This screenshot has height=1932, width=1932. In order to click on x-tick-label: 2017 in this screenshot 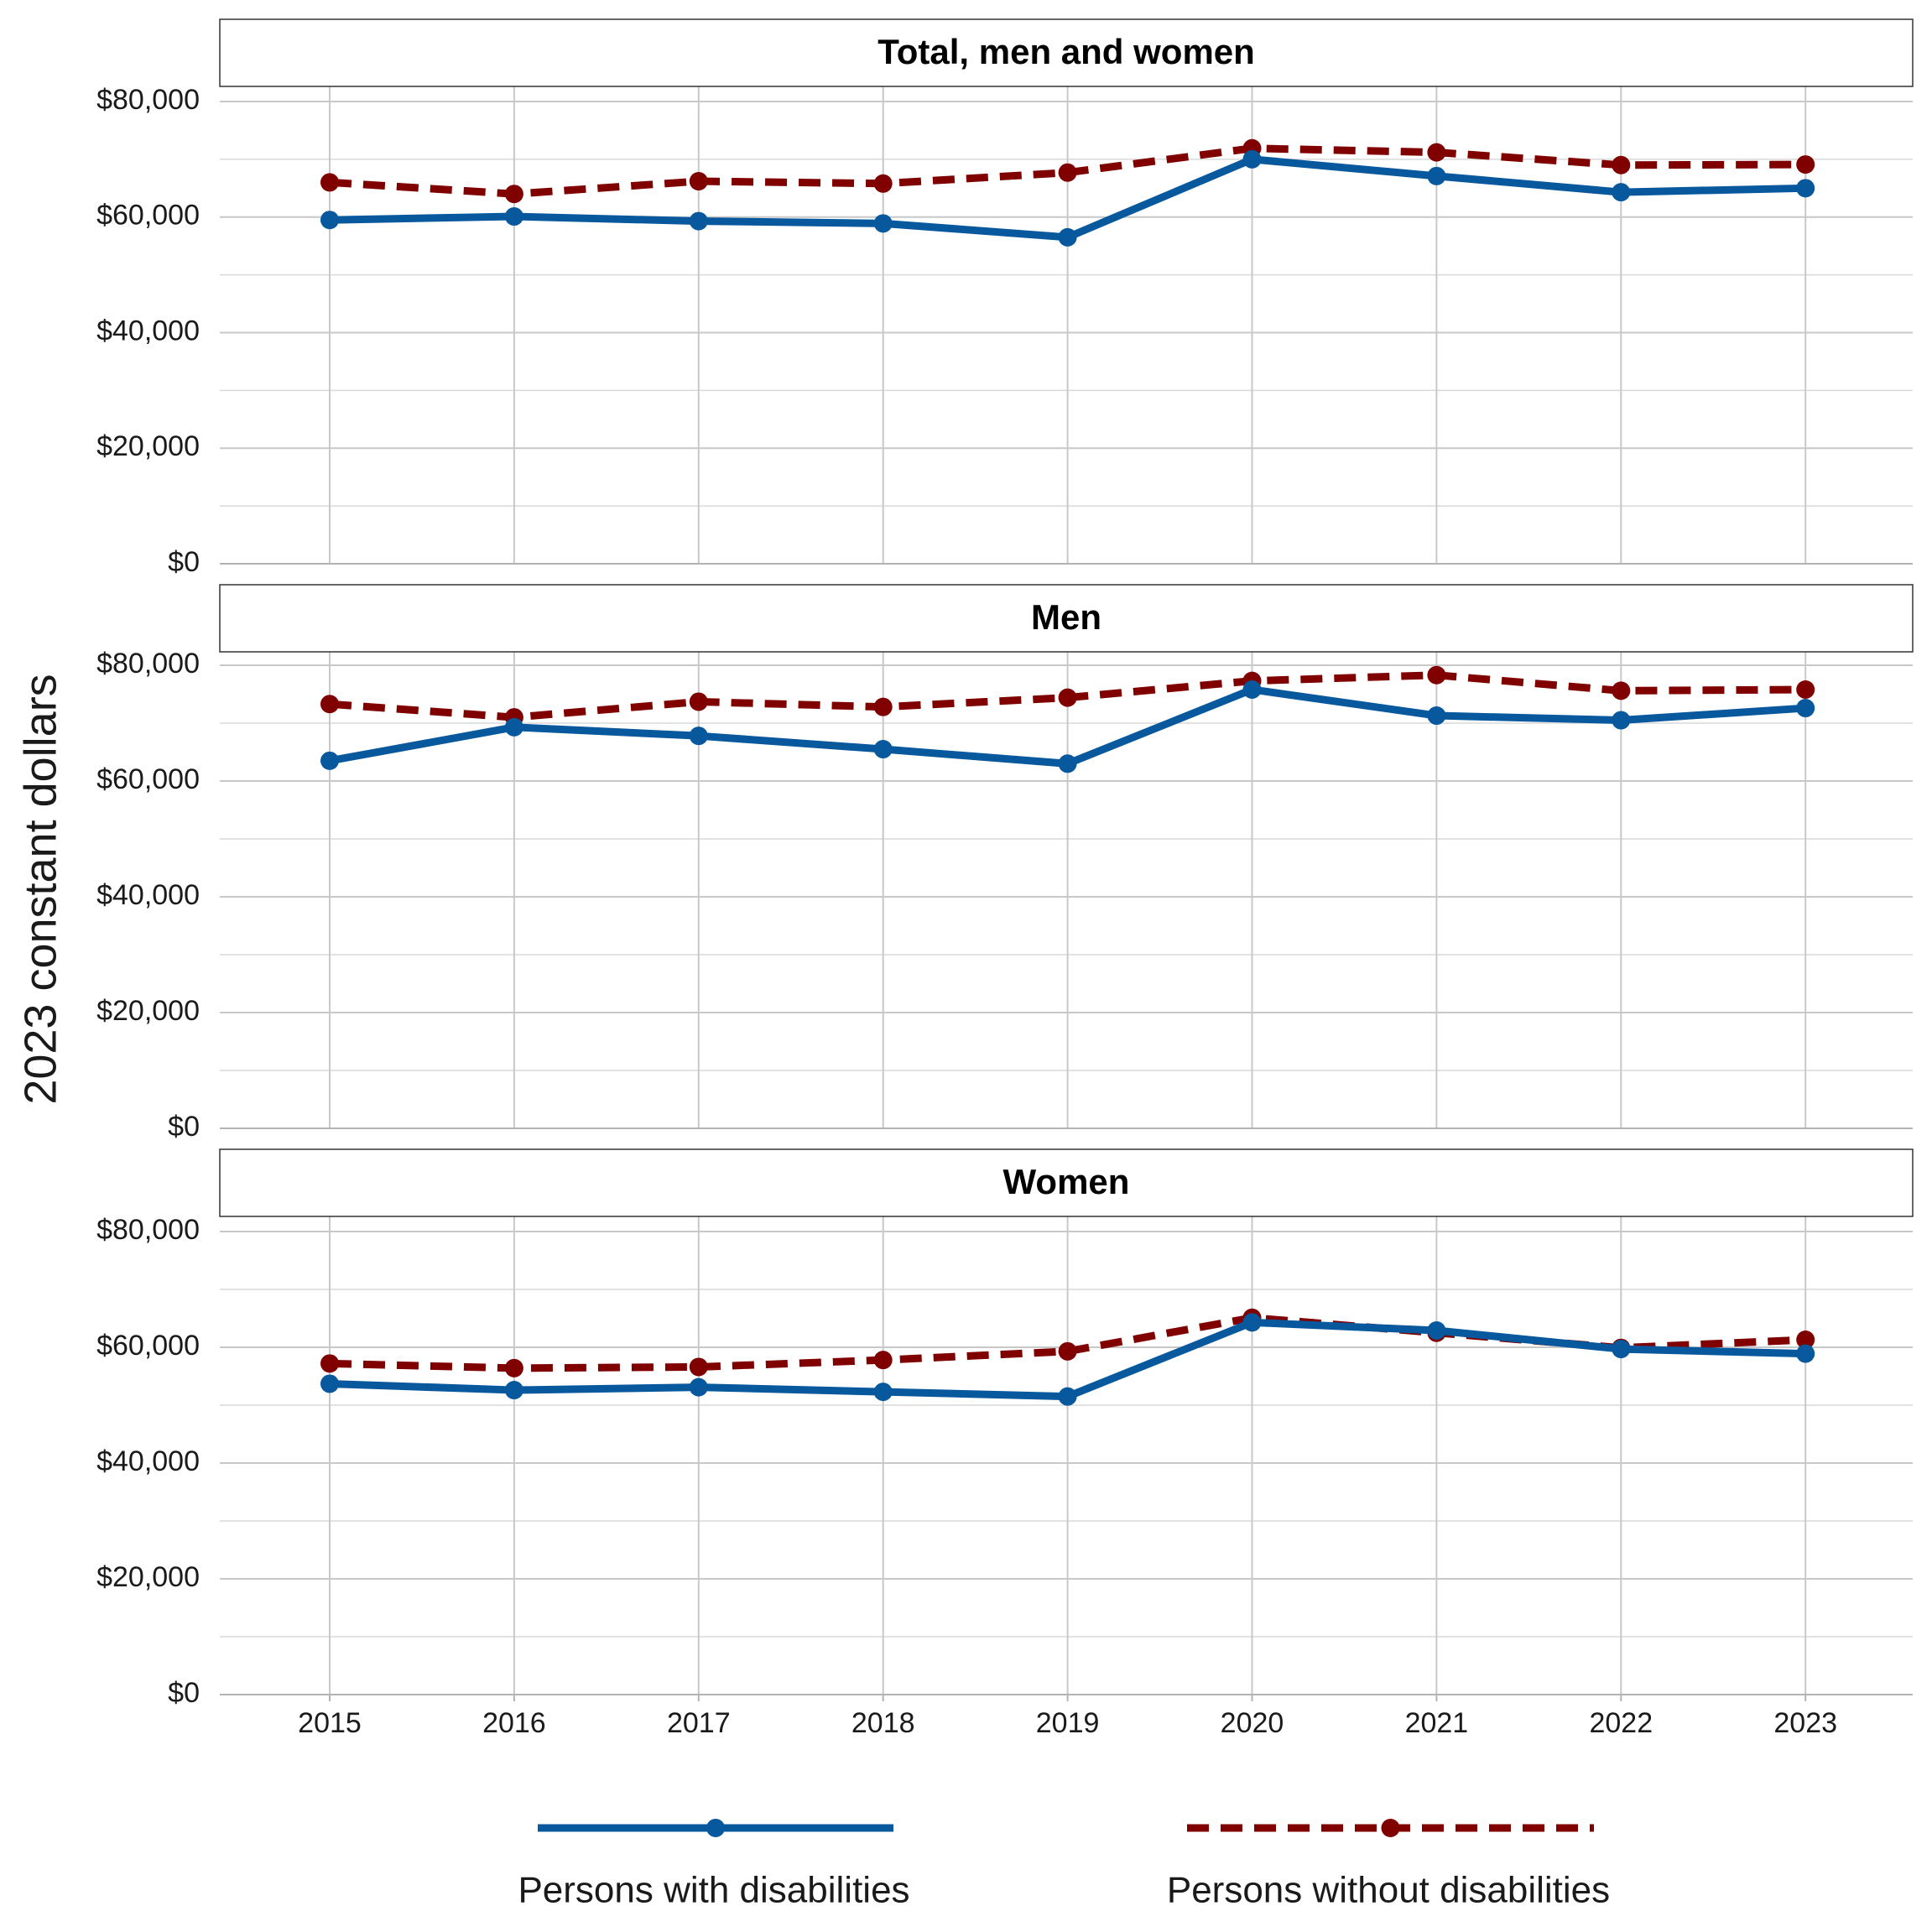, I will do `click(699, 1723)`.